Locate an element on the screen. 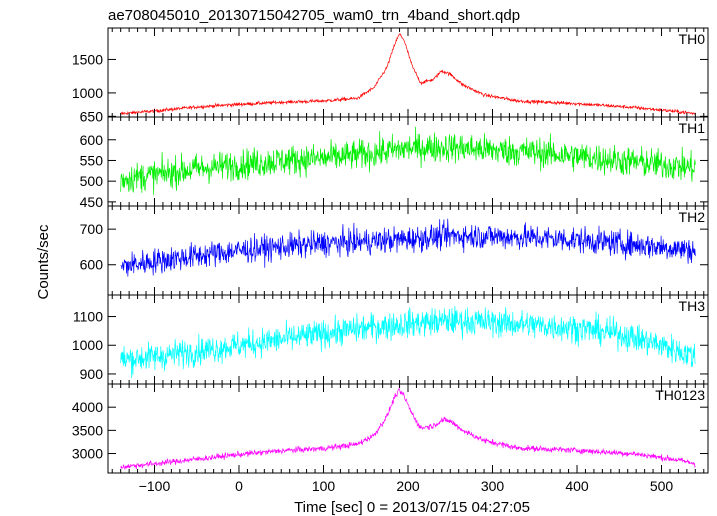 The width and height of the screenshot is (717, 516). panel-frame-th2 is located at coordinates (408, 250).